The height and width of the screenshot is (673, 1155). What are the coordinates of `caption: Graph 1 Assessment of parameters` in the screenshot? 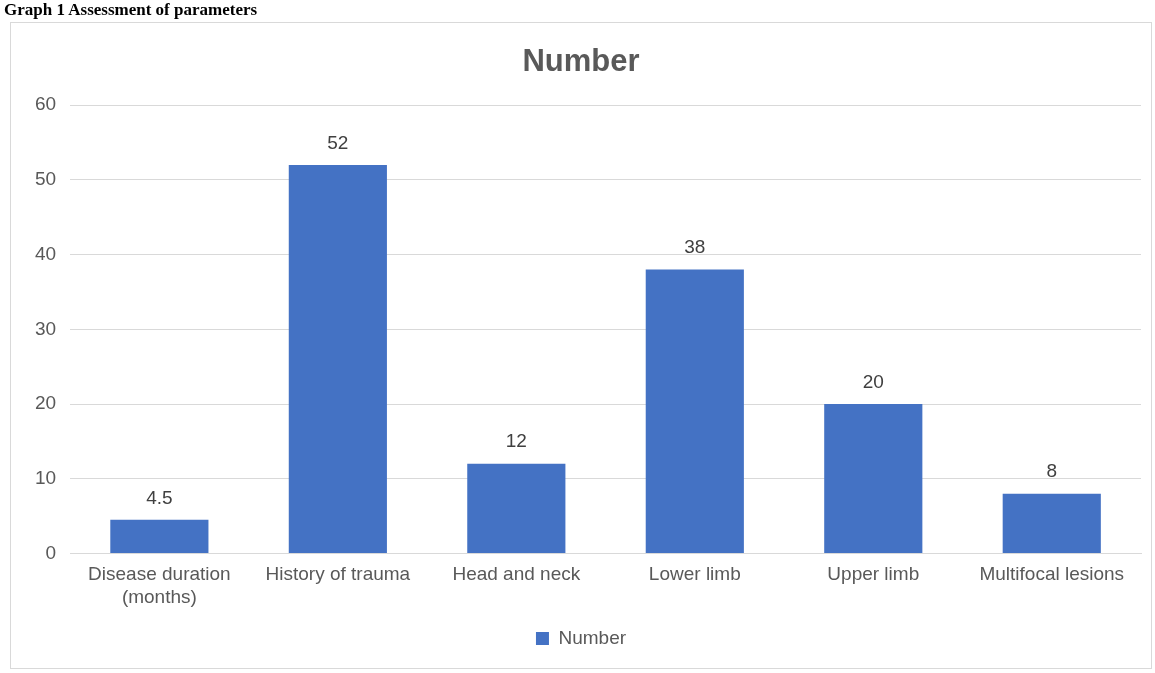 It's located at (131, 10).